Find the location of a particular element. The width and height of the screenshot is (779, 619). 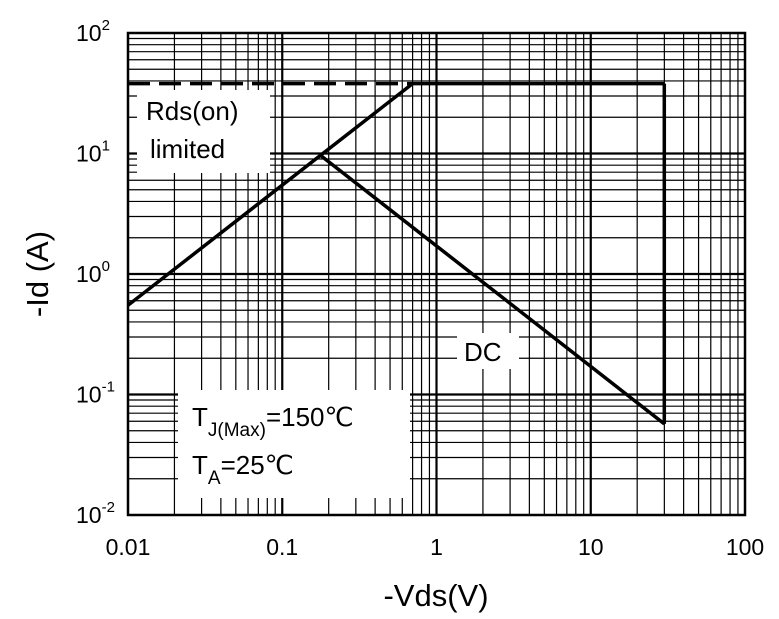

y-tick-label: 10⁻² is located at coordinates (95, 513).